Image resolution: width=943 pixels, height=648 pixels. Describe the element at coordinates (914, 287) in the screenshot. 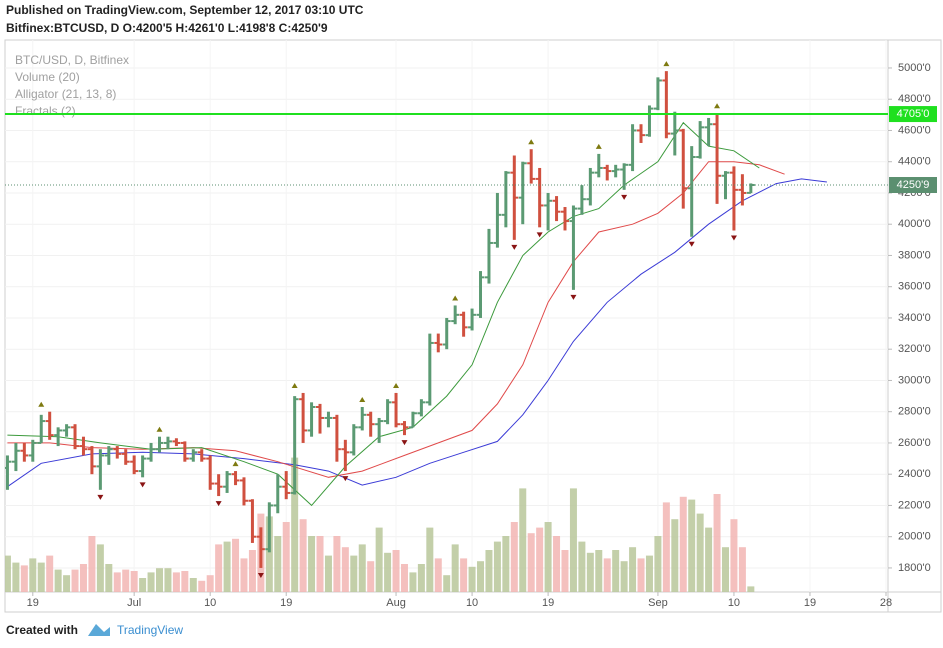

I see `y-tick-label: 3600'0` at that location.